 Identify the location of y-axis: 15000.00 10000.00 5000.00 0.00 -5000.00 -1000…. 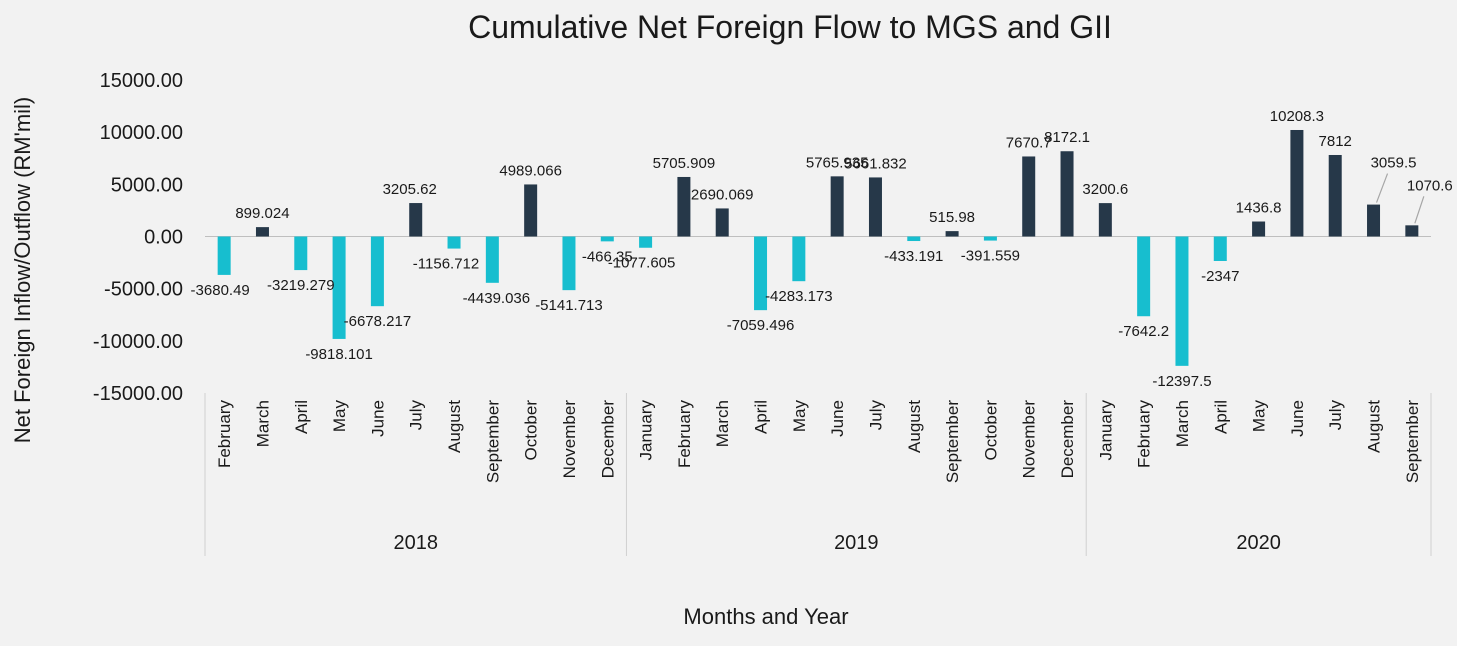
(138, 237).